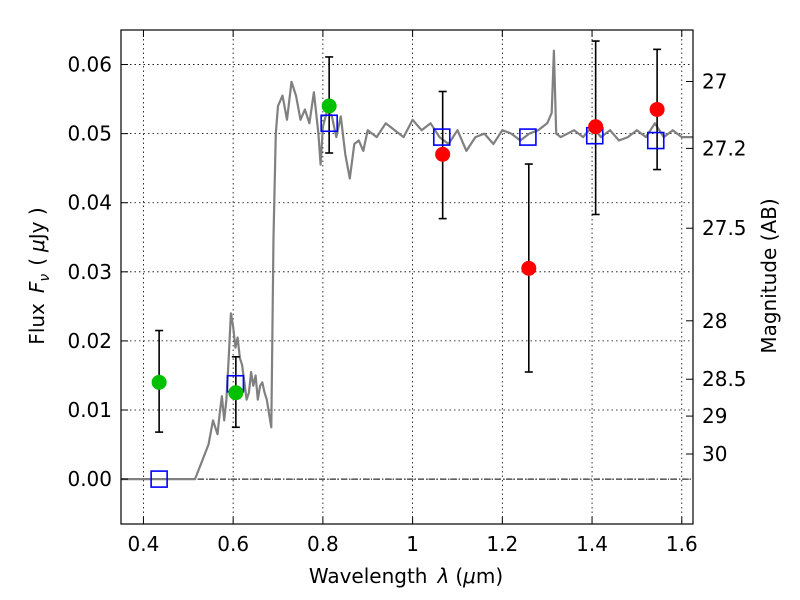  I want to click on y-tick-label: 0.01, so click(89, 410).